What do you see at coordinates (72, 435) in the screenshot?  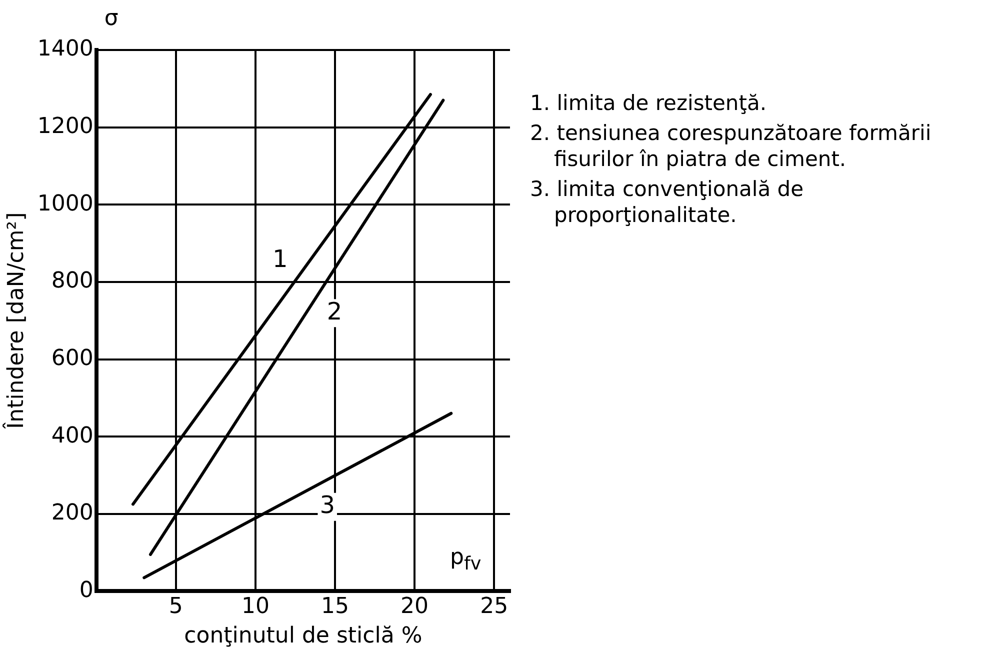 I see `y-tick-label: 400` at bounding box center [72, 435].